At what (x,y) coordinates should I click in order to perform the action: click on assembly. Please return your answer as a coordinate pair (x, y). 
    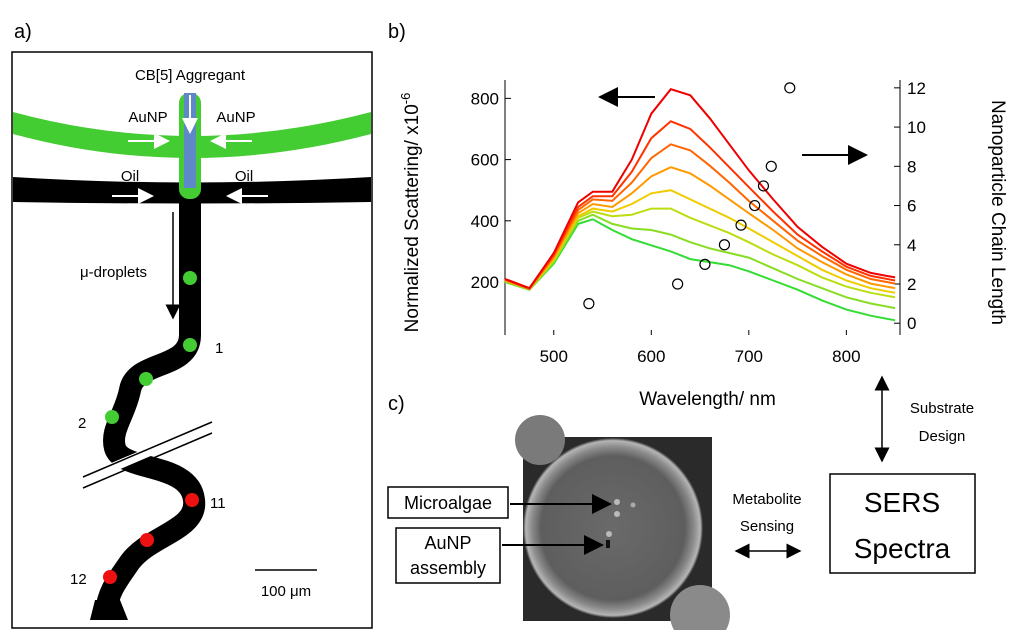
    Looking at the image, I should click on (608, 544).